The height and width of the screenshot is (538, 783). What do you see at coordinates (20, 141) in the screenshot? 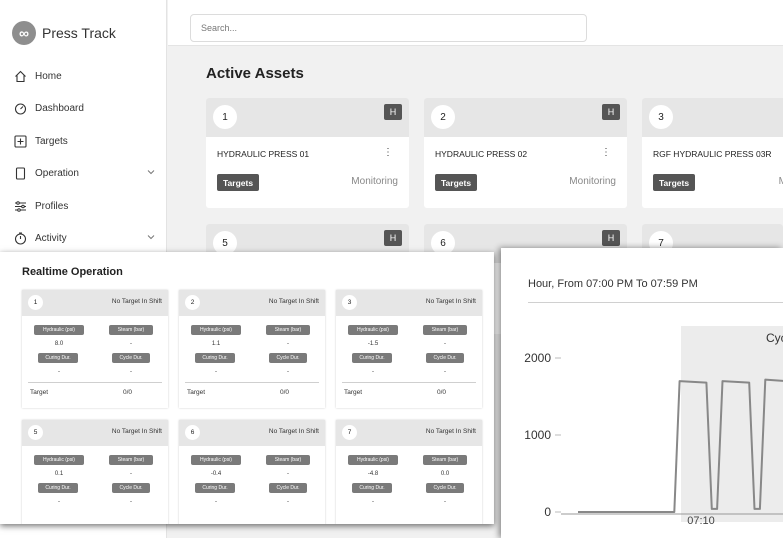
I see `plus-box-icon` at bounding box center [20, 141].